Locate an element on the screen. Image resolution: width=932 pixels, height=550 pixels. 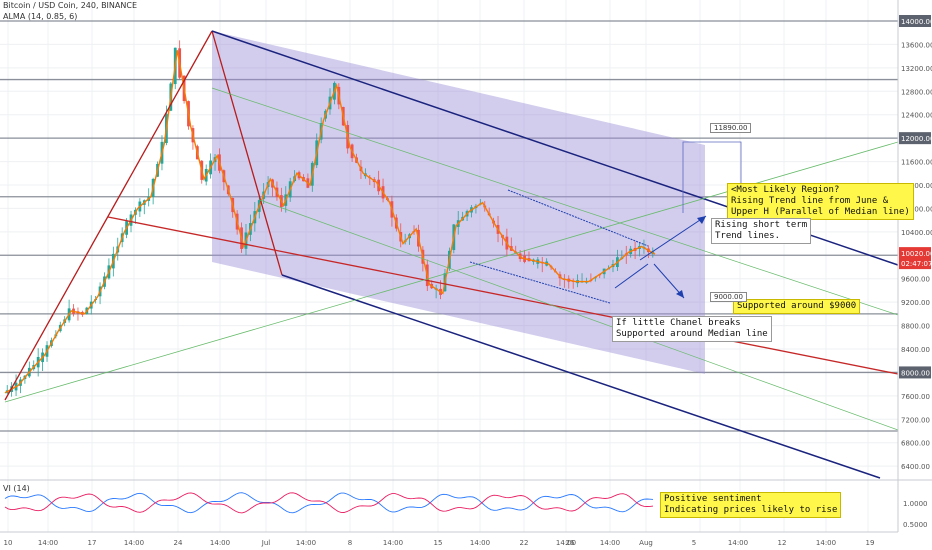
x-tick-label: 10 is located at coordinates (8, 543).